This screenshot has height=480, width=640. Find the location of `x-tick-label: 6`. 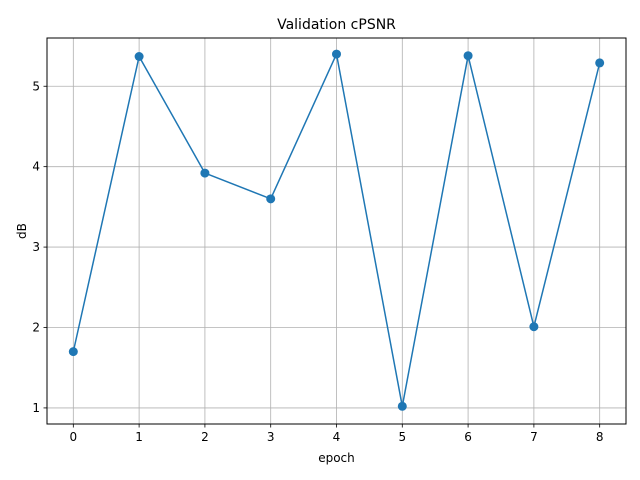

x-tick-label: 6 is located at coordinates (468, 437).